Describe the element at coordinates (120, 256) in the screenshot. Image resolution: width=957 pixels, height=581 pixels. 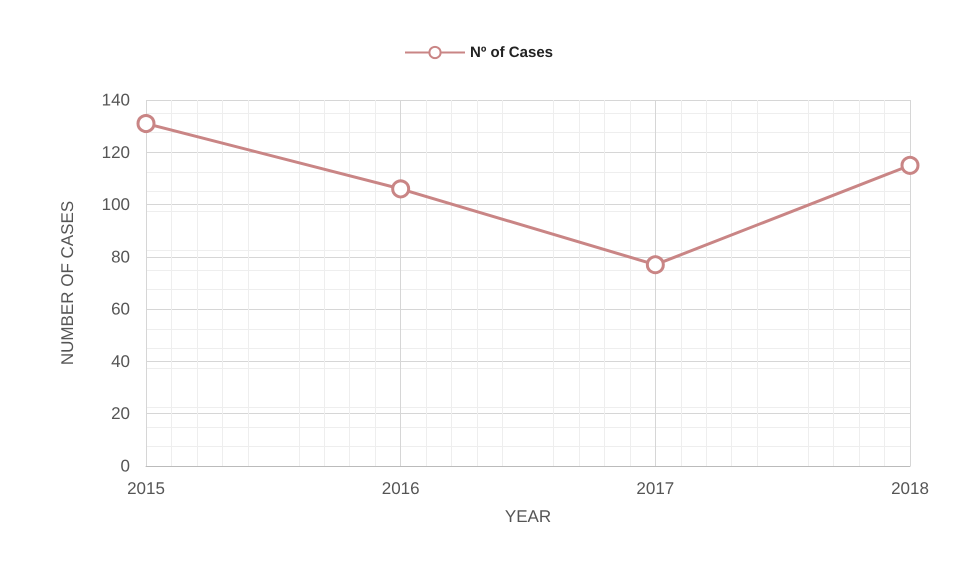
I see `y-tick-label: 80` at that location.